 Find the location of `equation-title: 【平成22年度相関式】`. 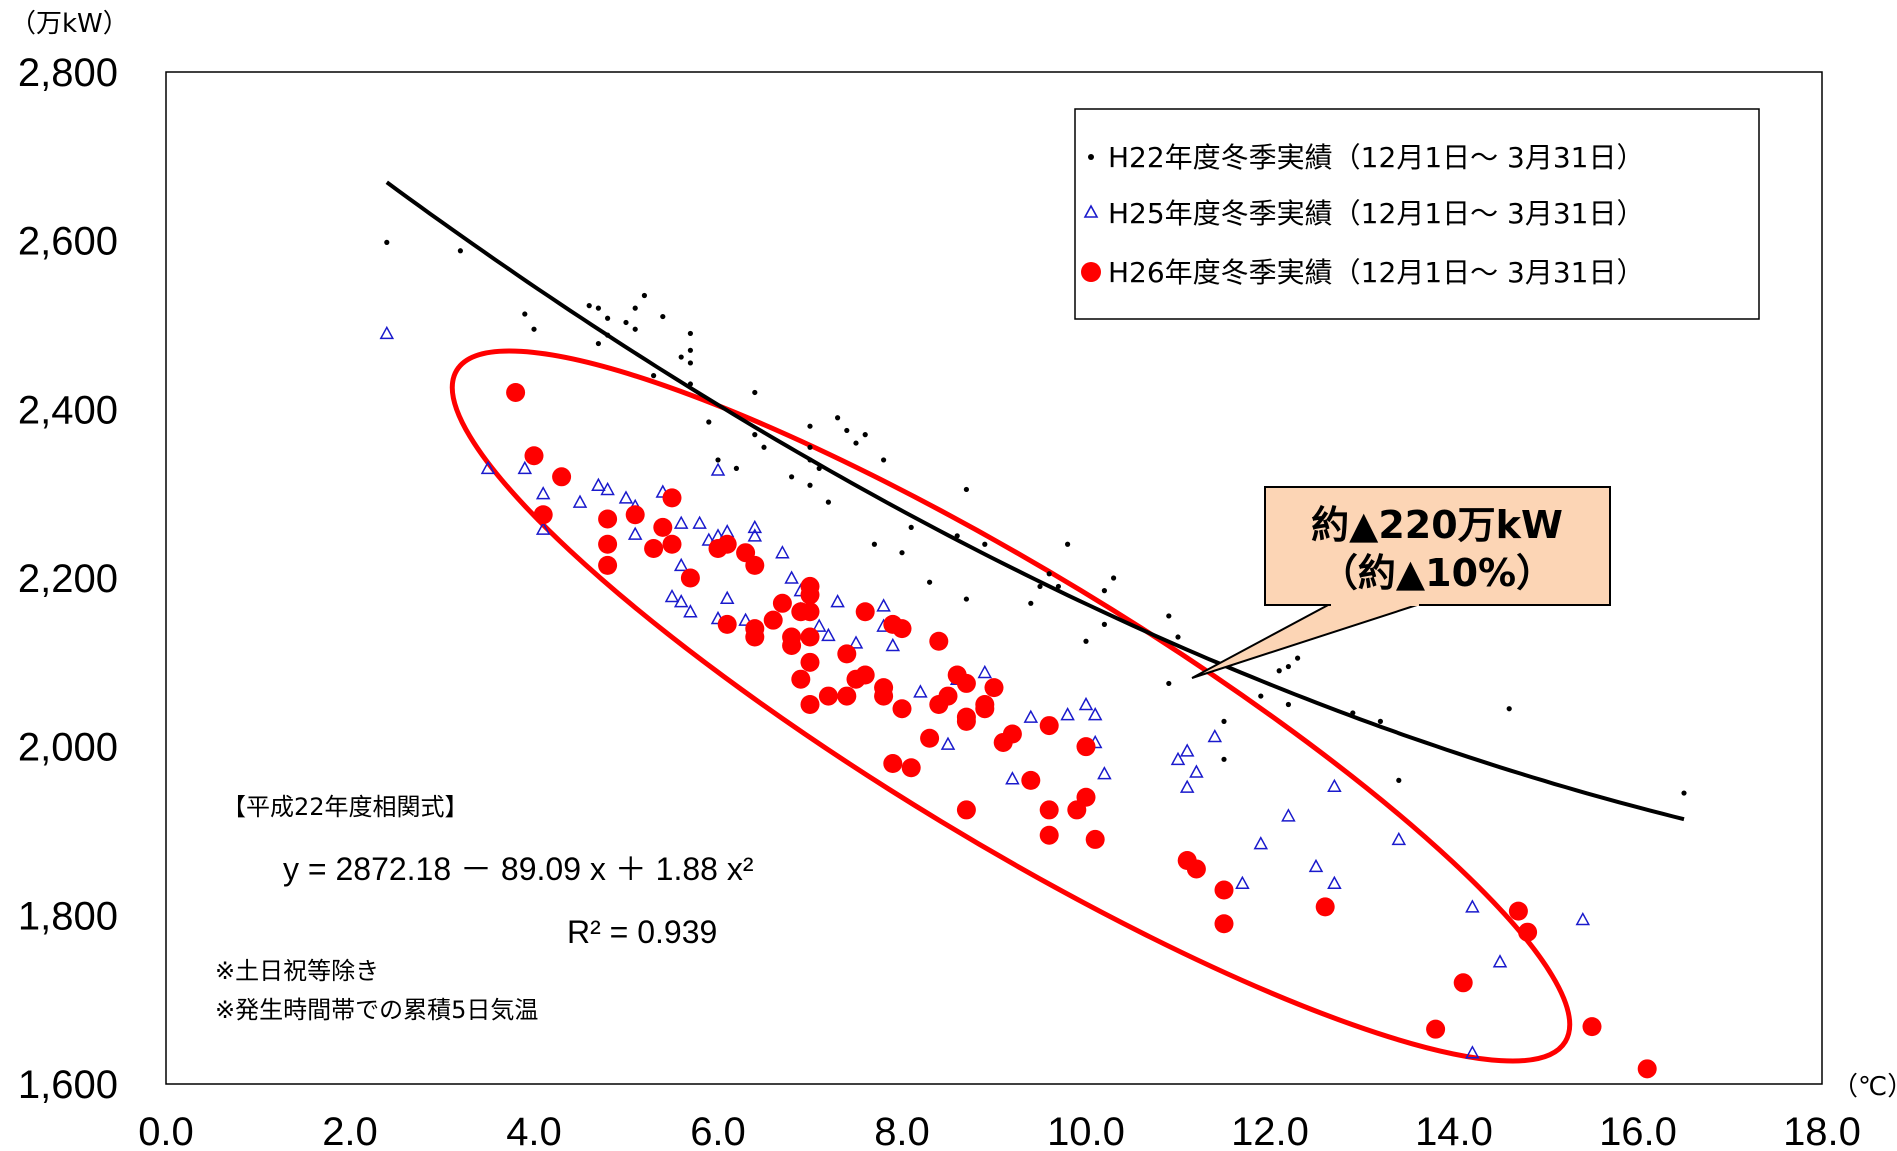

equation-title: 【平成22年度相関式】 is located at coordinates (345, 807).